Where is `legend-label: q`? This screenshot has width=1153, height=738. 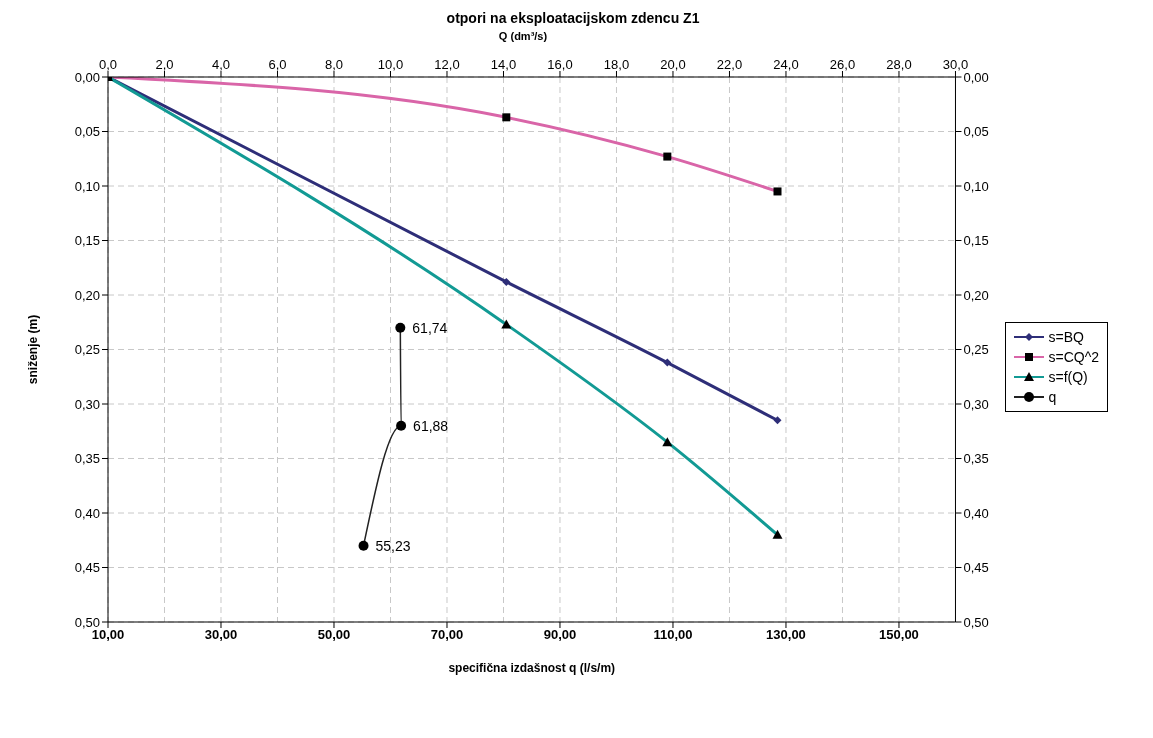
legend-label: q is located at coordinates (1052, 397).